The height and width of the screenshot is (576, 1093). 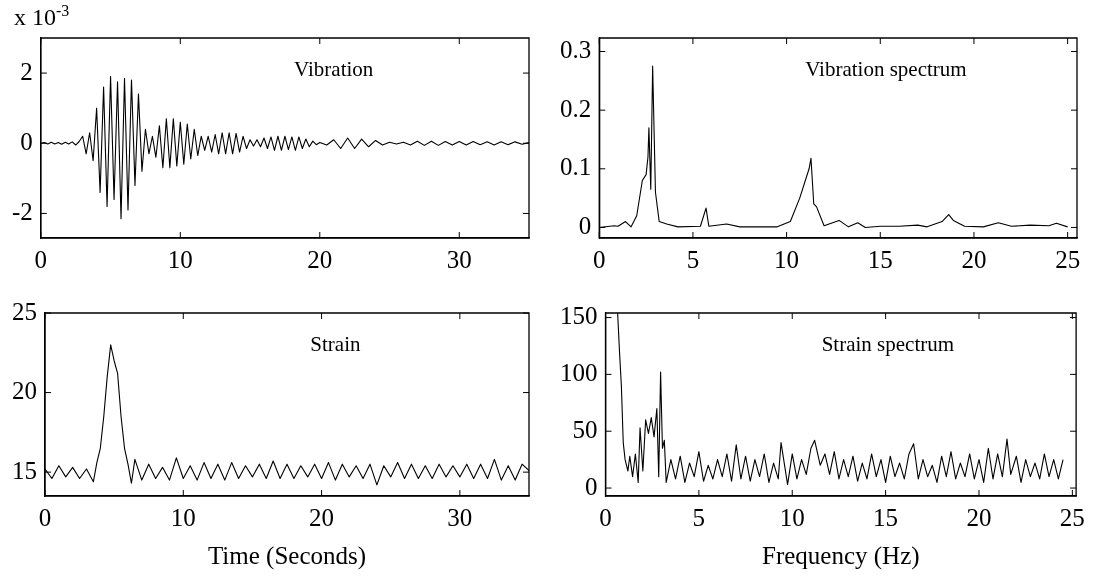 I want to click on x-axis-title: Frequency (Hz), so click(x=841, y=555).